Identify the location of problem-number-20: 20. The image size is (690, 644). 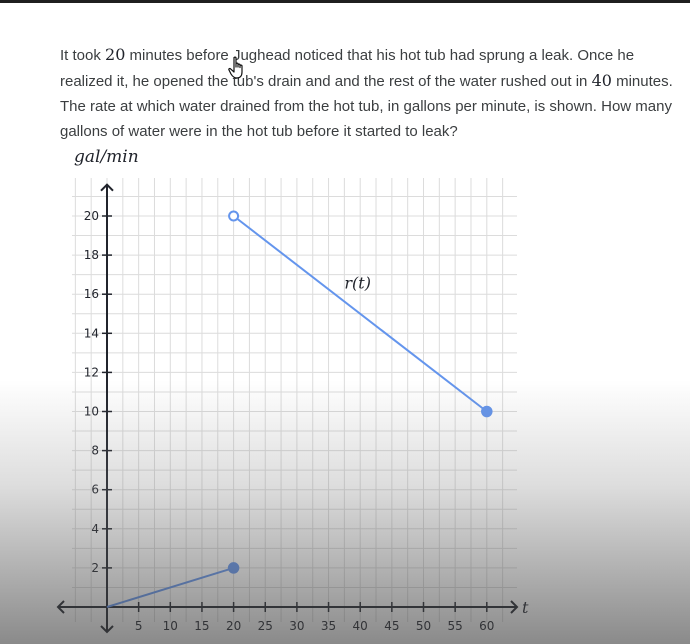
(115, 54).